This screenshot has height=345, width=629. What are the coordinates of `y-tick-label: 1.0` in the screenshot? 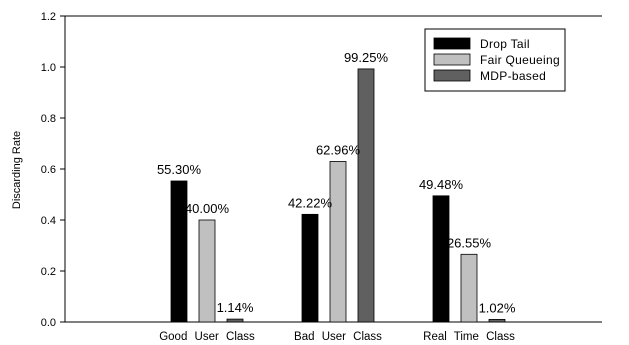 It's located at (48, 68).